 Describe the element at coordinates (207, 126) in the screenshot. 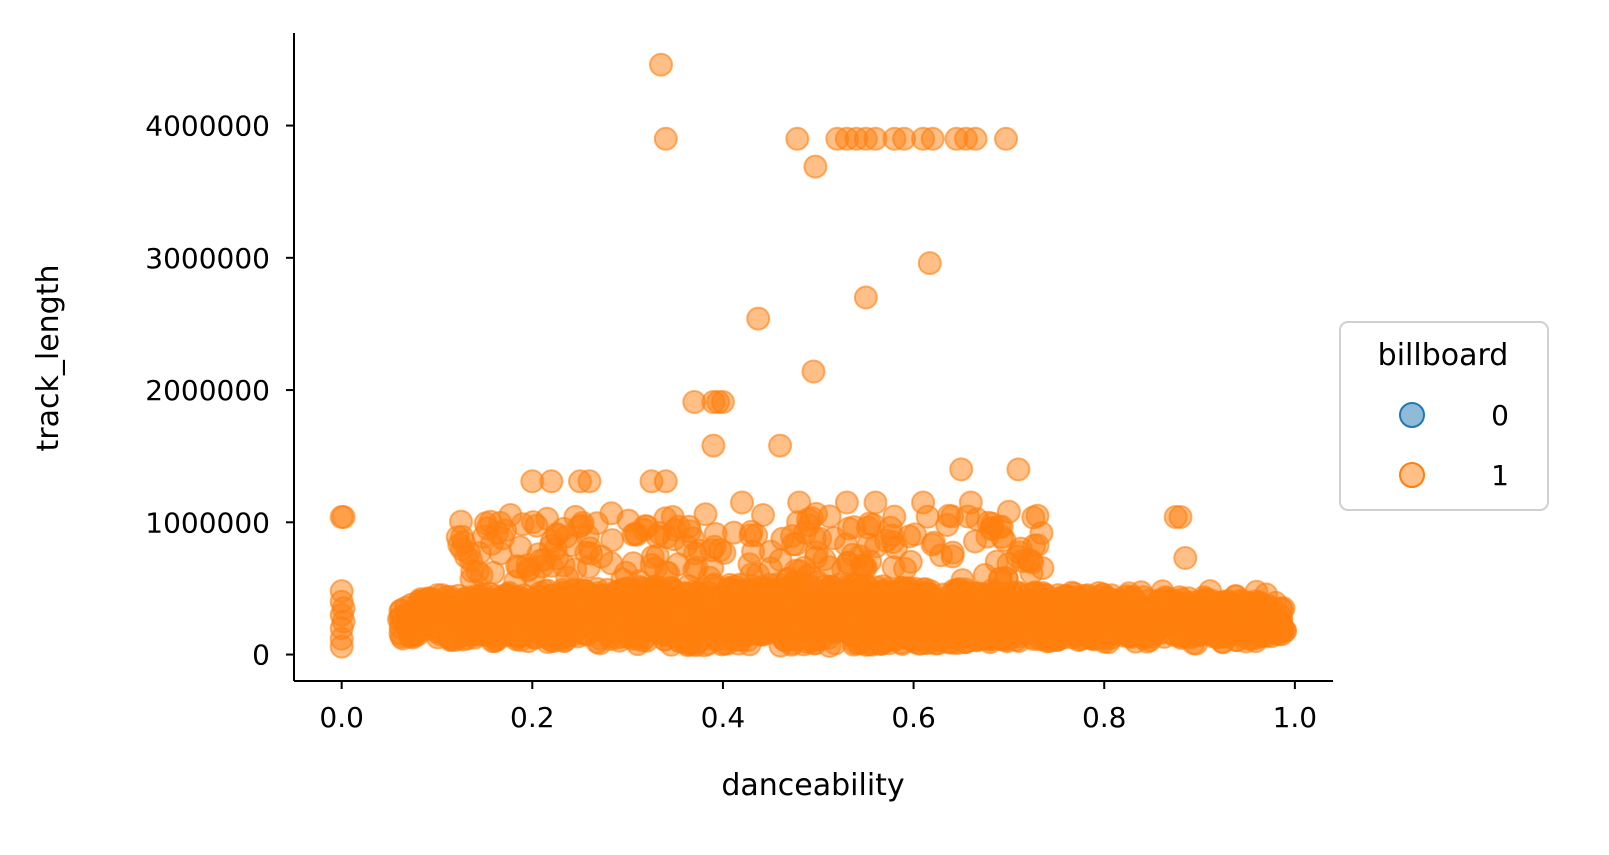

I see `y-tick-label: 4000000` at that location.